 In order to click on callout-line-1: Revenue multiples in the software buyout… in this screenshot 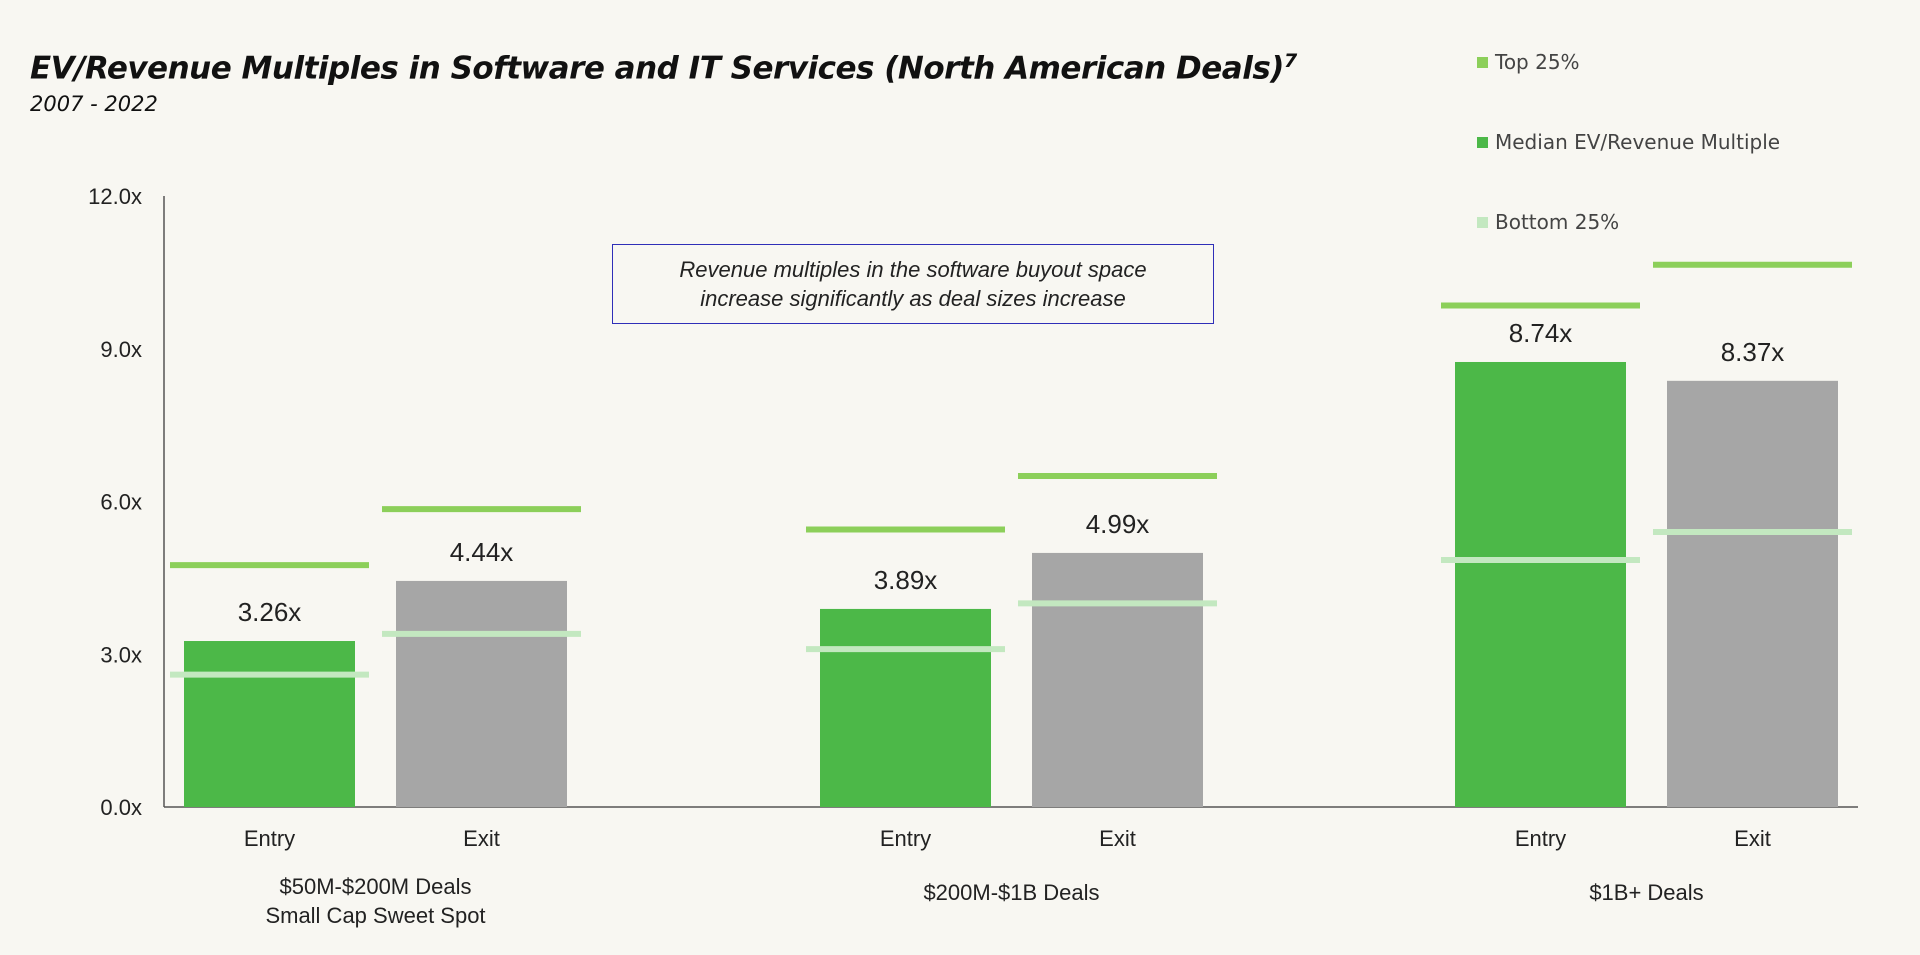, I will do `click(913, 269)`.